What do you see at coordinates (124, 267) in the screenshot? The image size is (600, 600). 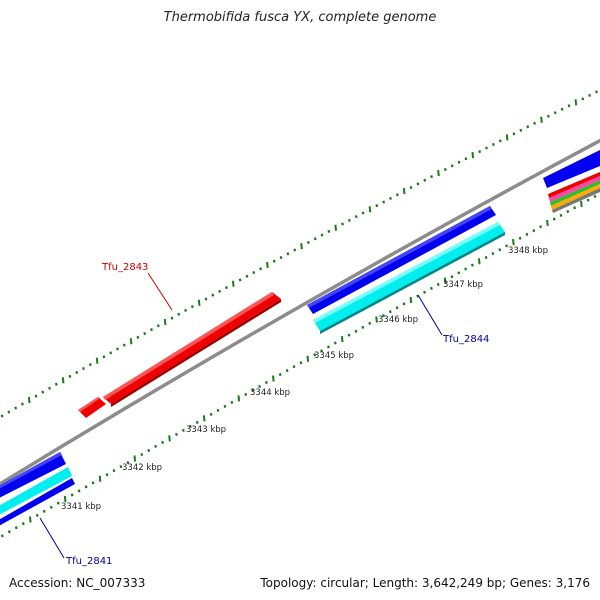 I see `gene-label-tfu-2843: Tfu_2843` at bounding box center [124, 267].